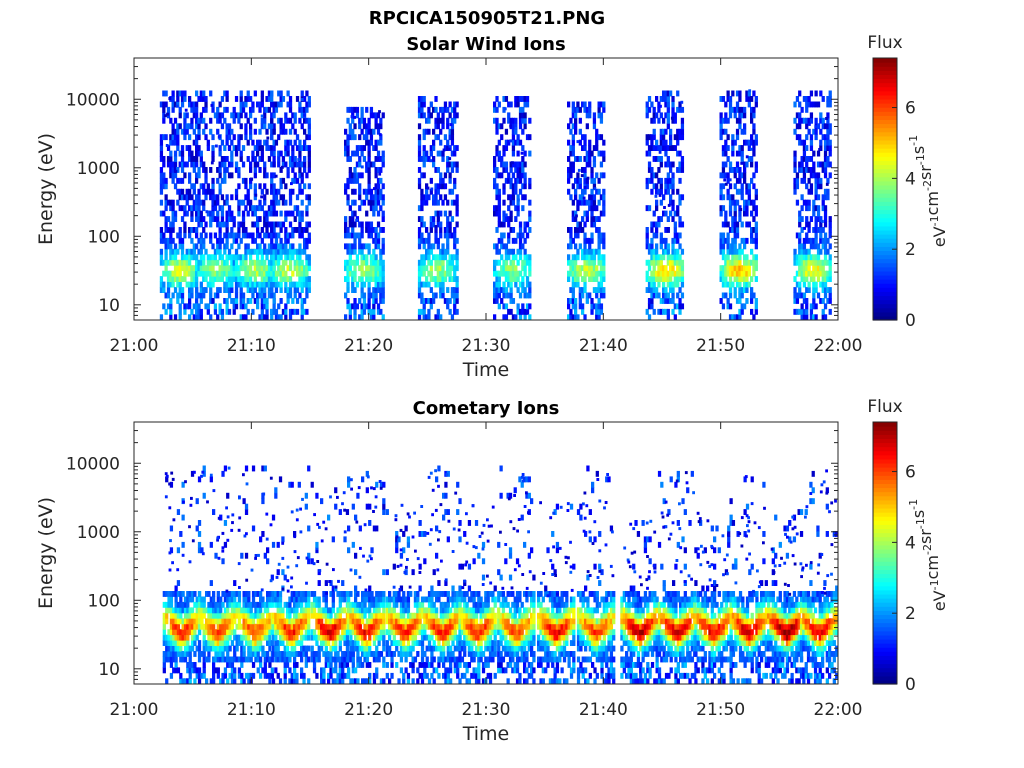  I want to click on figure-title: RPCICA150905T21.PNG, so click(487, 18).